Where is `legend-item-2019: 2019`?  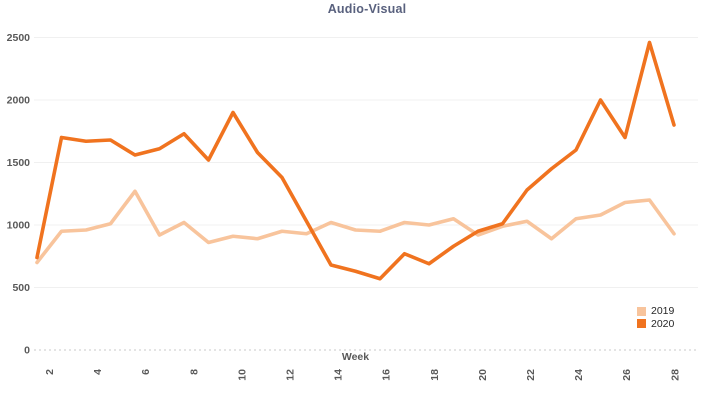
legend-item-2019: 2019 is located at coordinates (655, 311).